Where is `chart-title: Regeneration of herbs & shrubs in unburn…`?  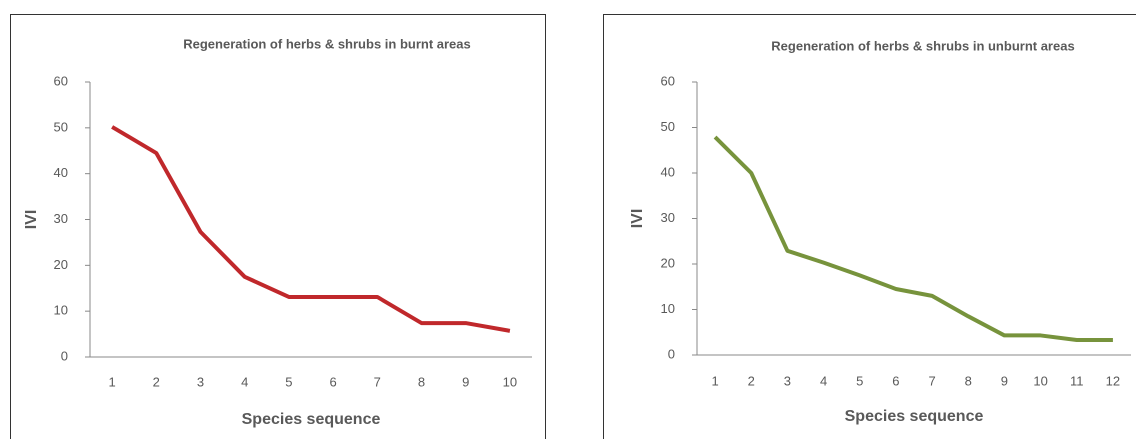
chart-title: Regeneration of herbs & shrubs in unburn… is located at coordinates (922, 45).